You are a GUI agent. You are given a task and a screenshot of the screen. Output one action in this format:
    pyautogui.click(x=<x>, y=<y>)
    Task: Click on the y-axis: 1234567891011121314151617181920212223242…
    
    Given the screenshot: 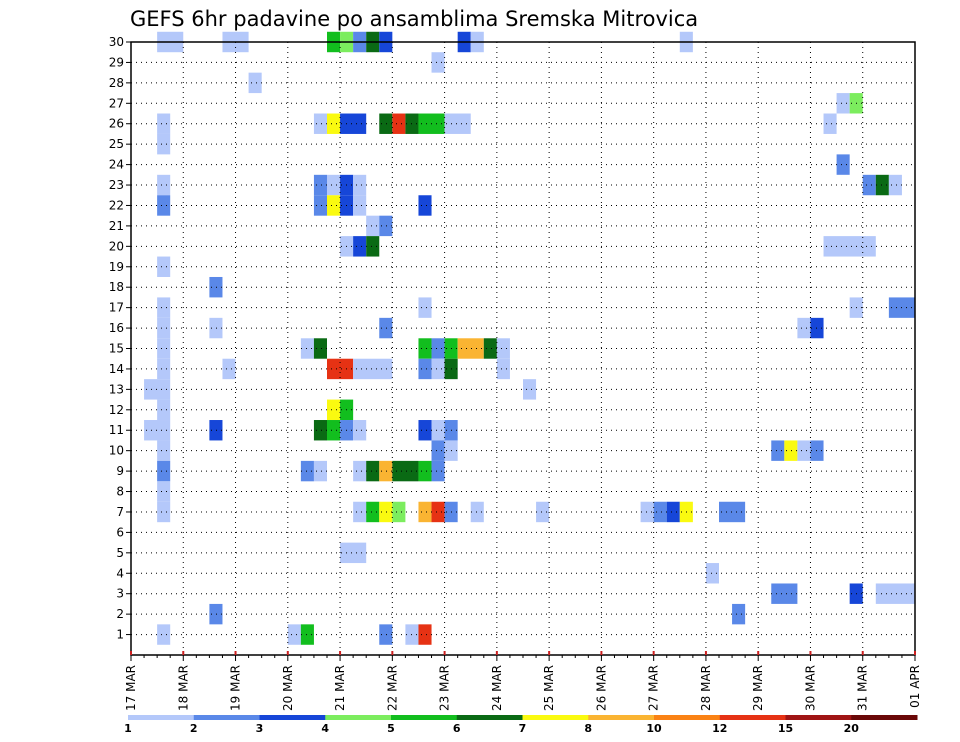 What is the action you would take?
    pyautogui.click(x=120, y=338)
    